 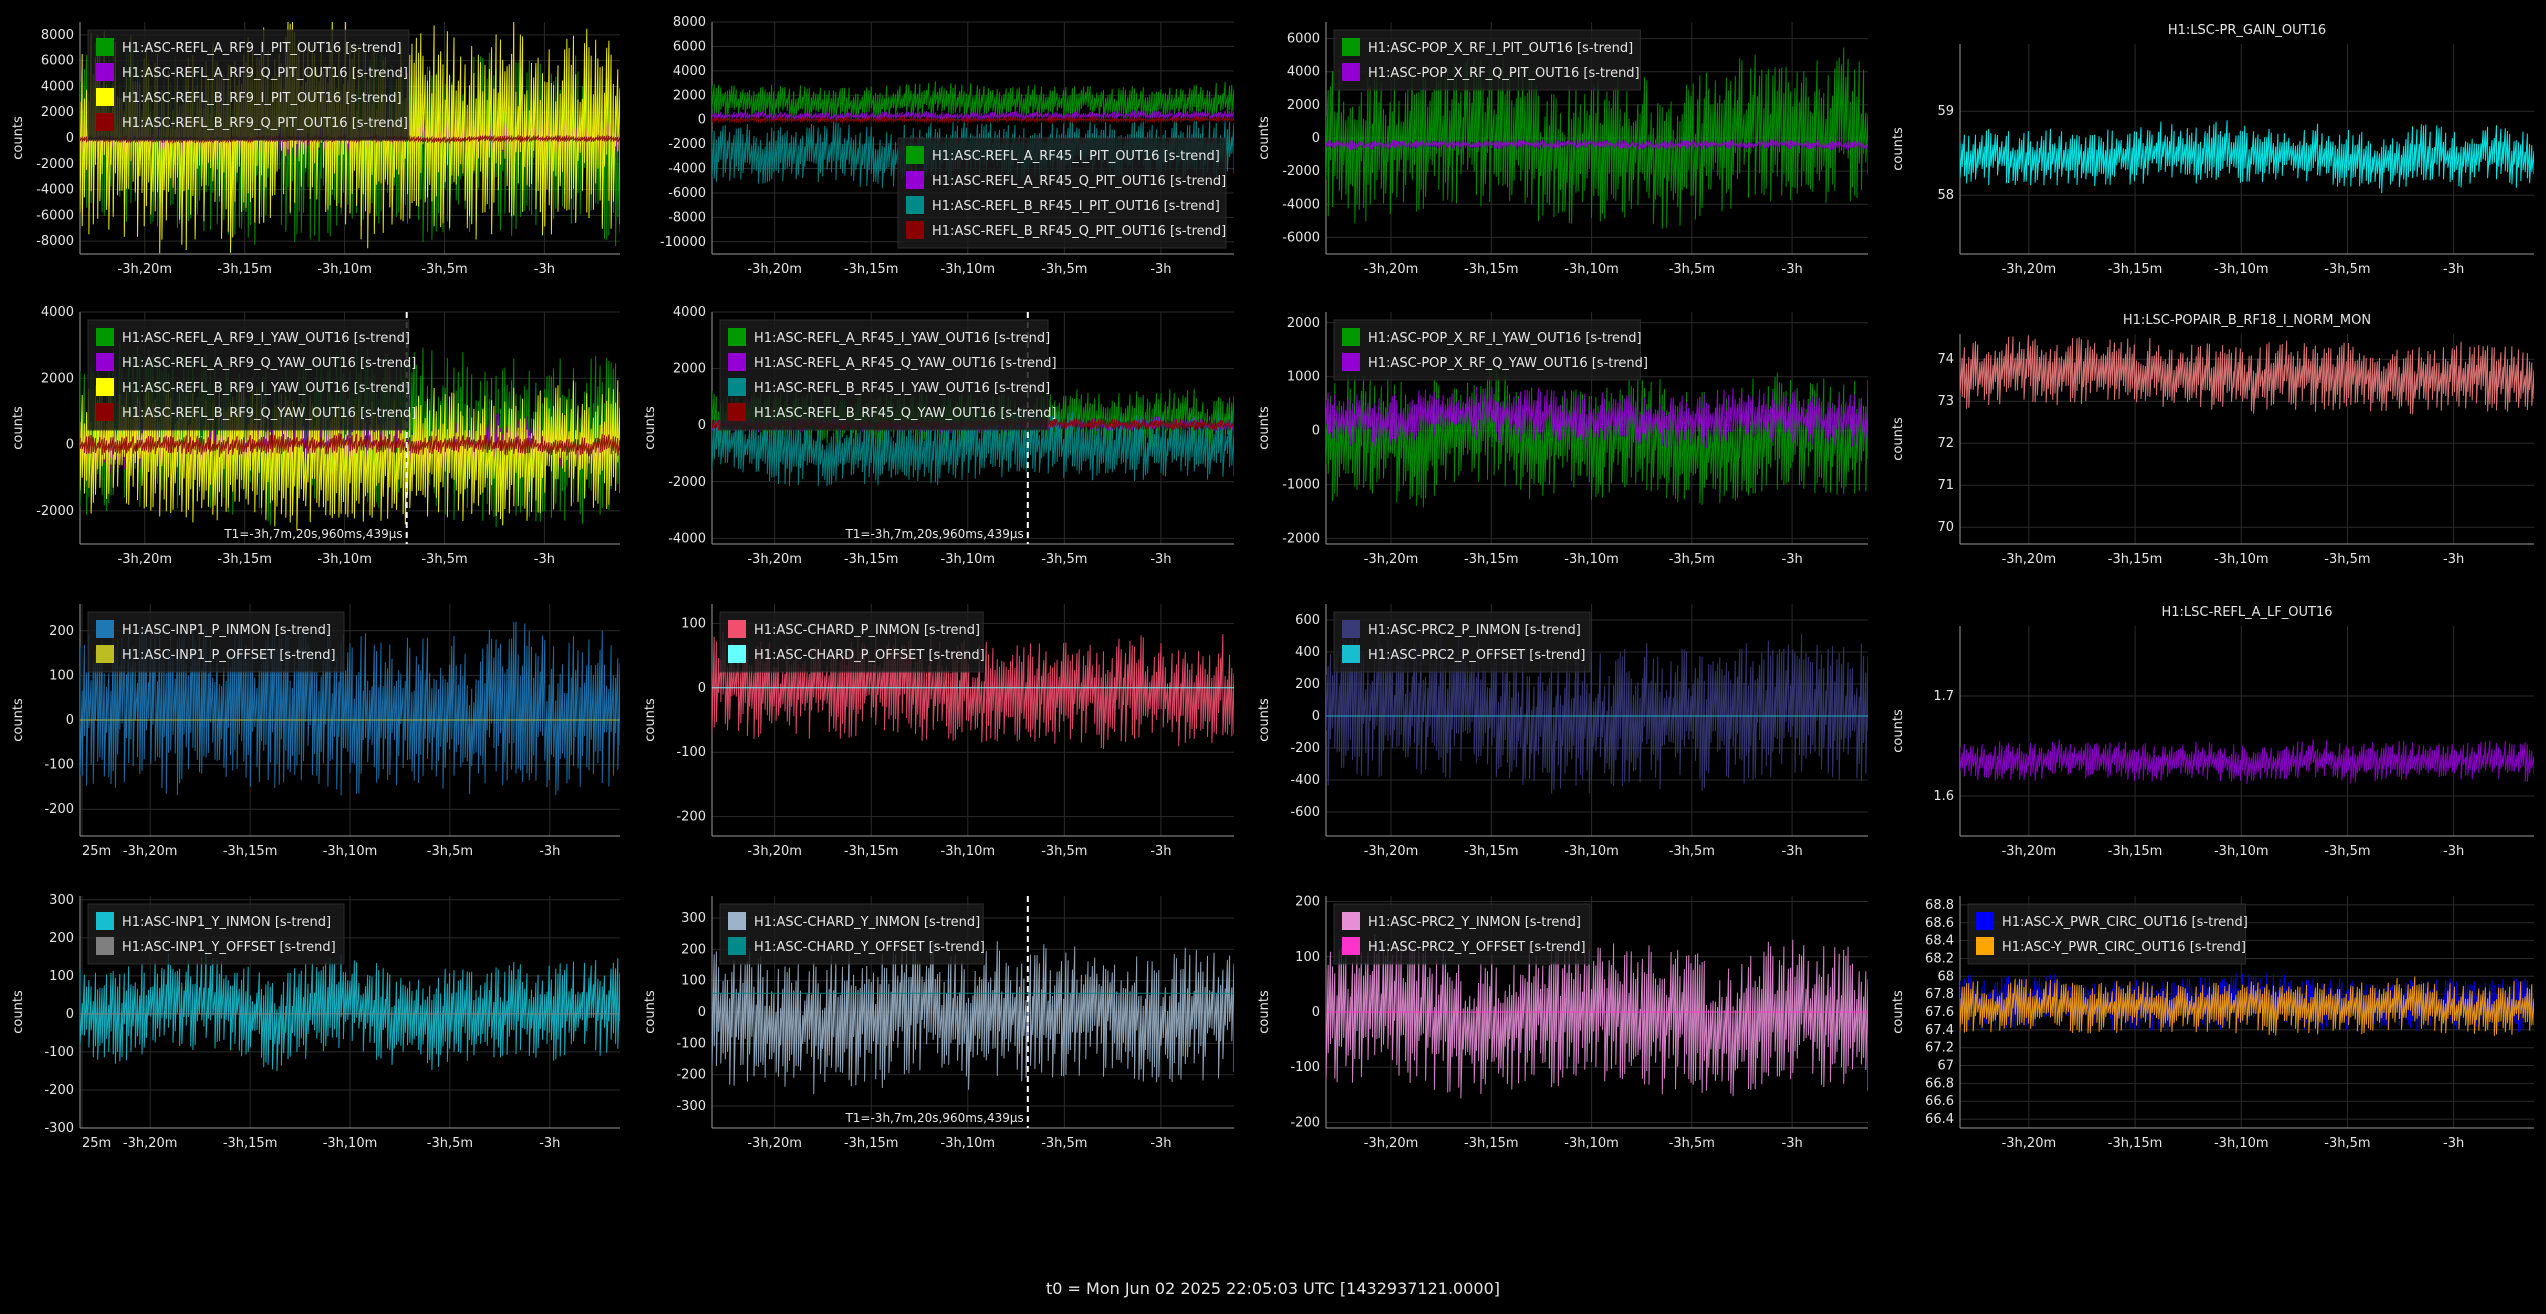 What do you see at coordinates (226, 630) in the screenshot?
I see `legend-entry: H1:ASC-INP1_P_INMON [s-trend]` at bounding box center [226, 630].